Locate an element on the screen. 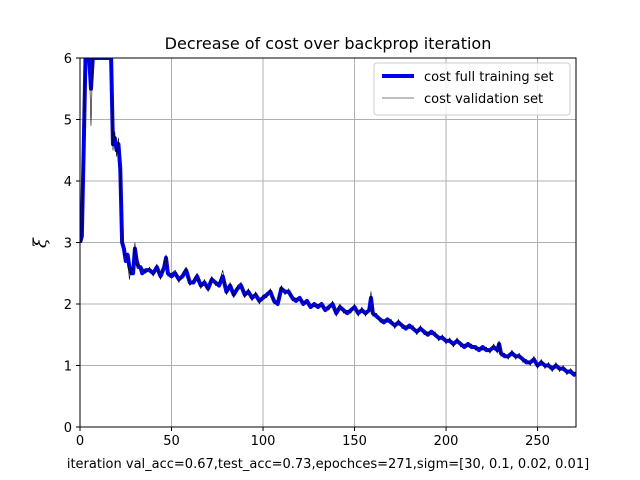  x-tick-label: 100 is located at coordinates (263, 441).